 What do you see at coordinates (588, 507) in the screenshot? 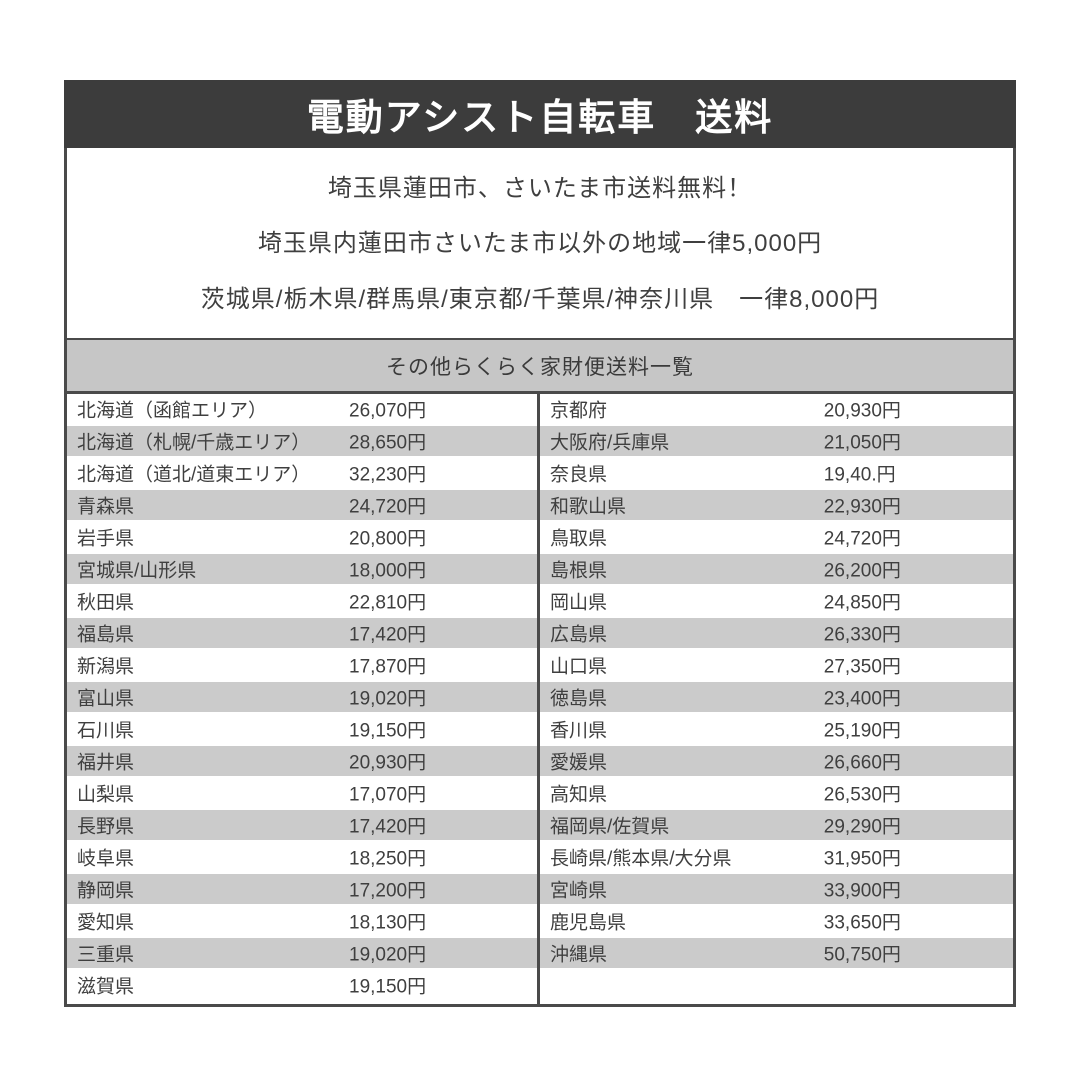
I see `prefecture-name: 和歌山県` at bounding box center [588, 507].